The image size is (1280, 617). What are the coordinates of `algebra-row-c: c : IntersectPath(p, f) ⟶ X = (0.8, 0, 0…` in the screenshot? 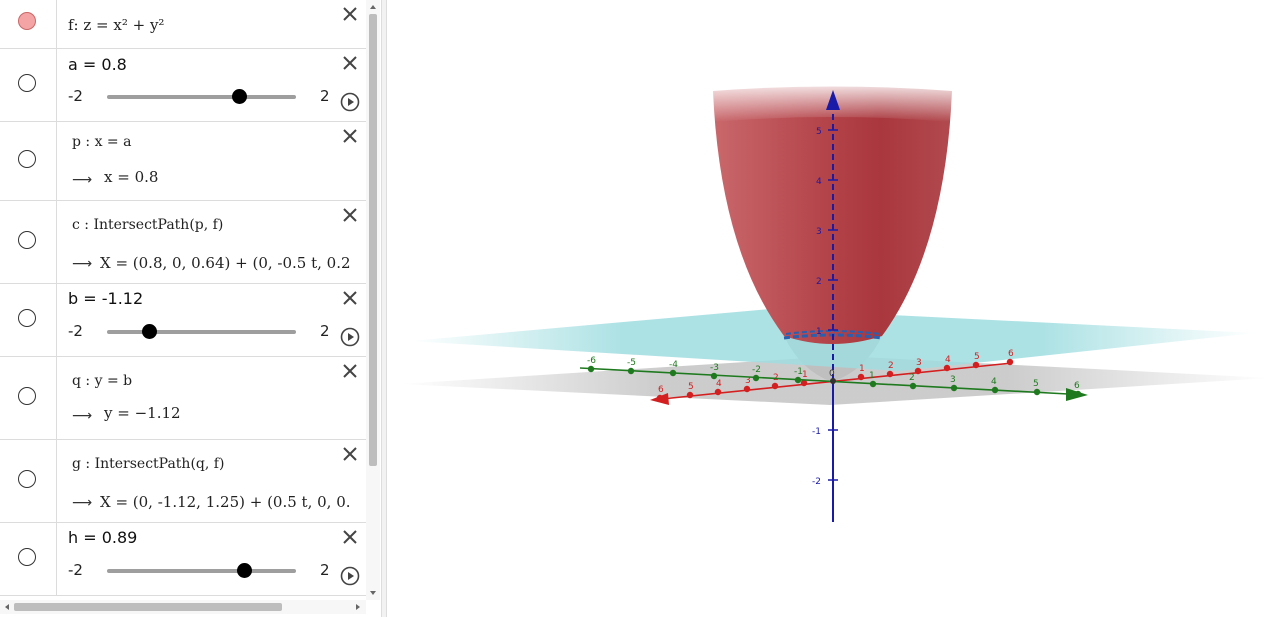 It's located at (183, 242).